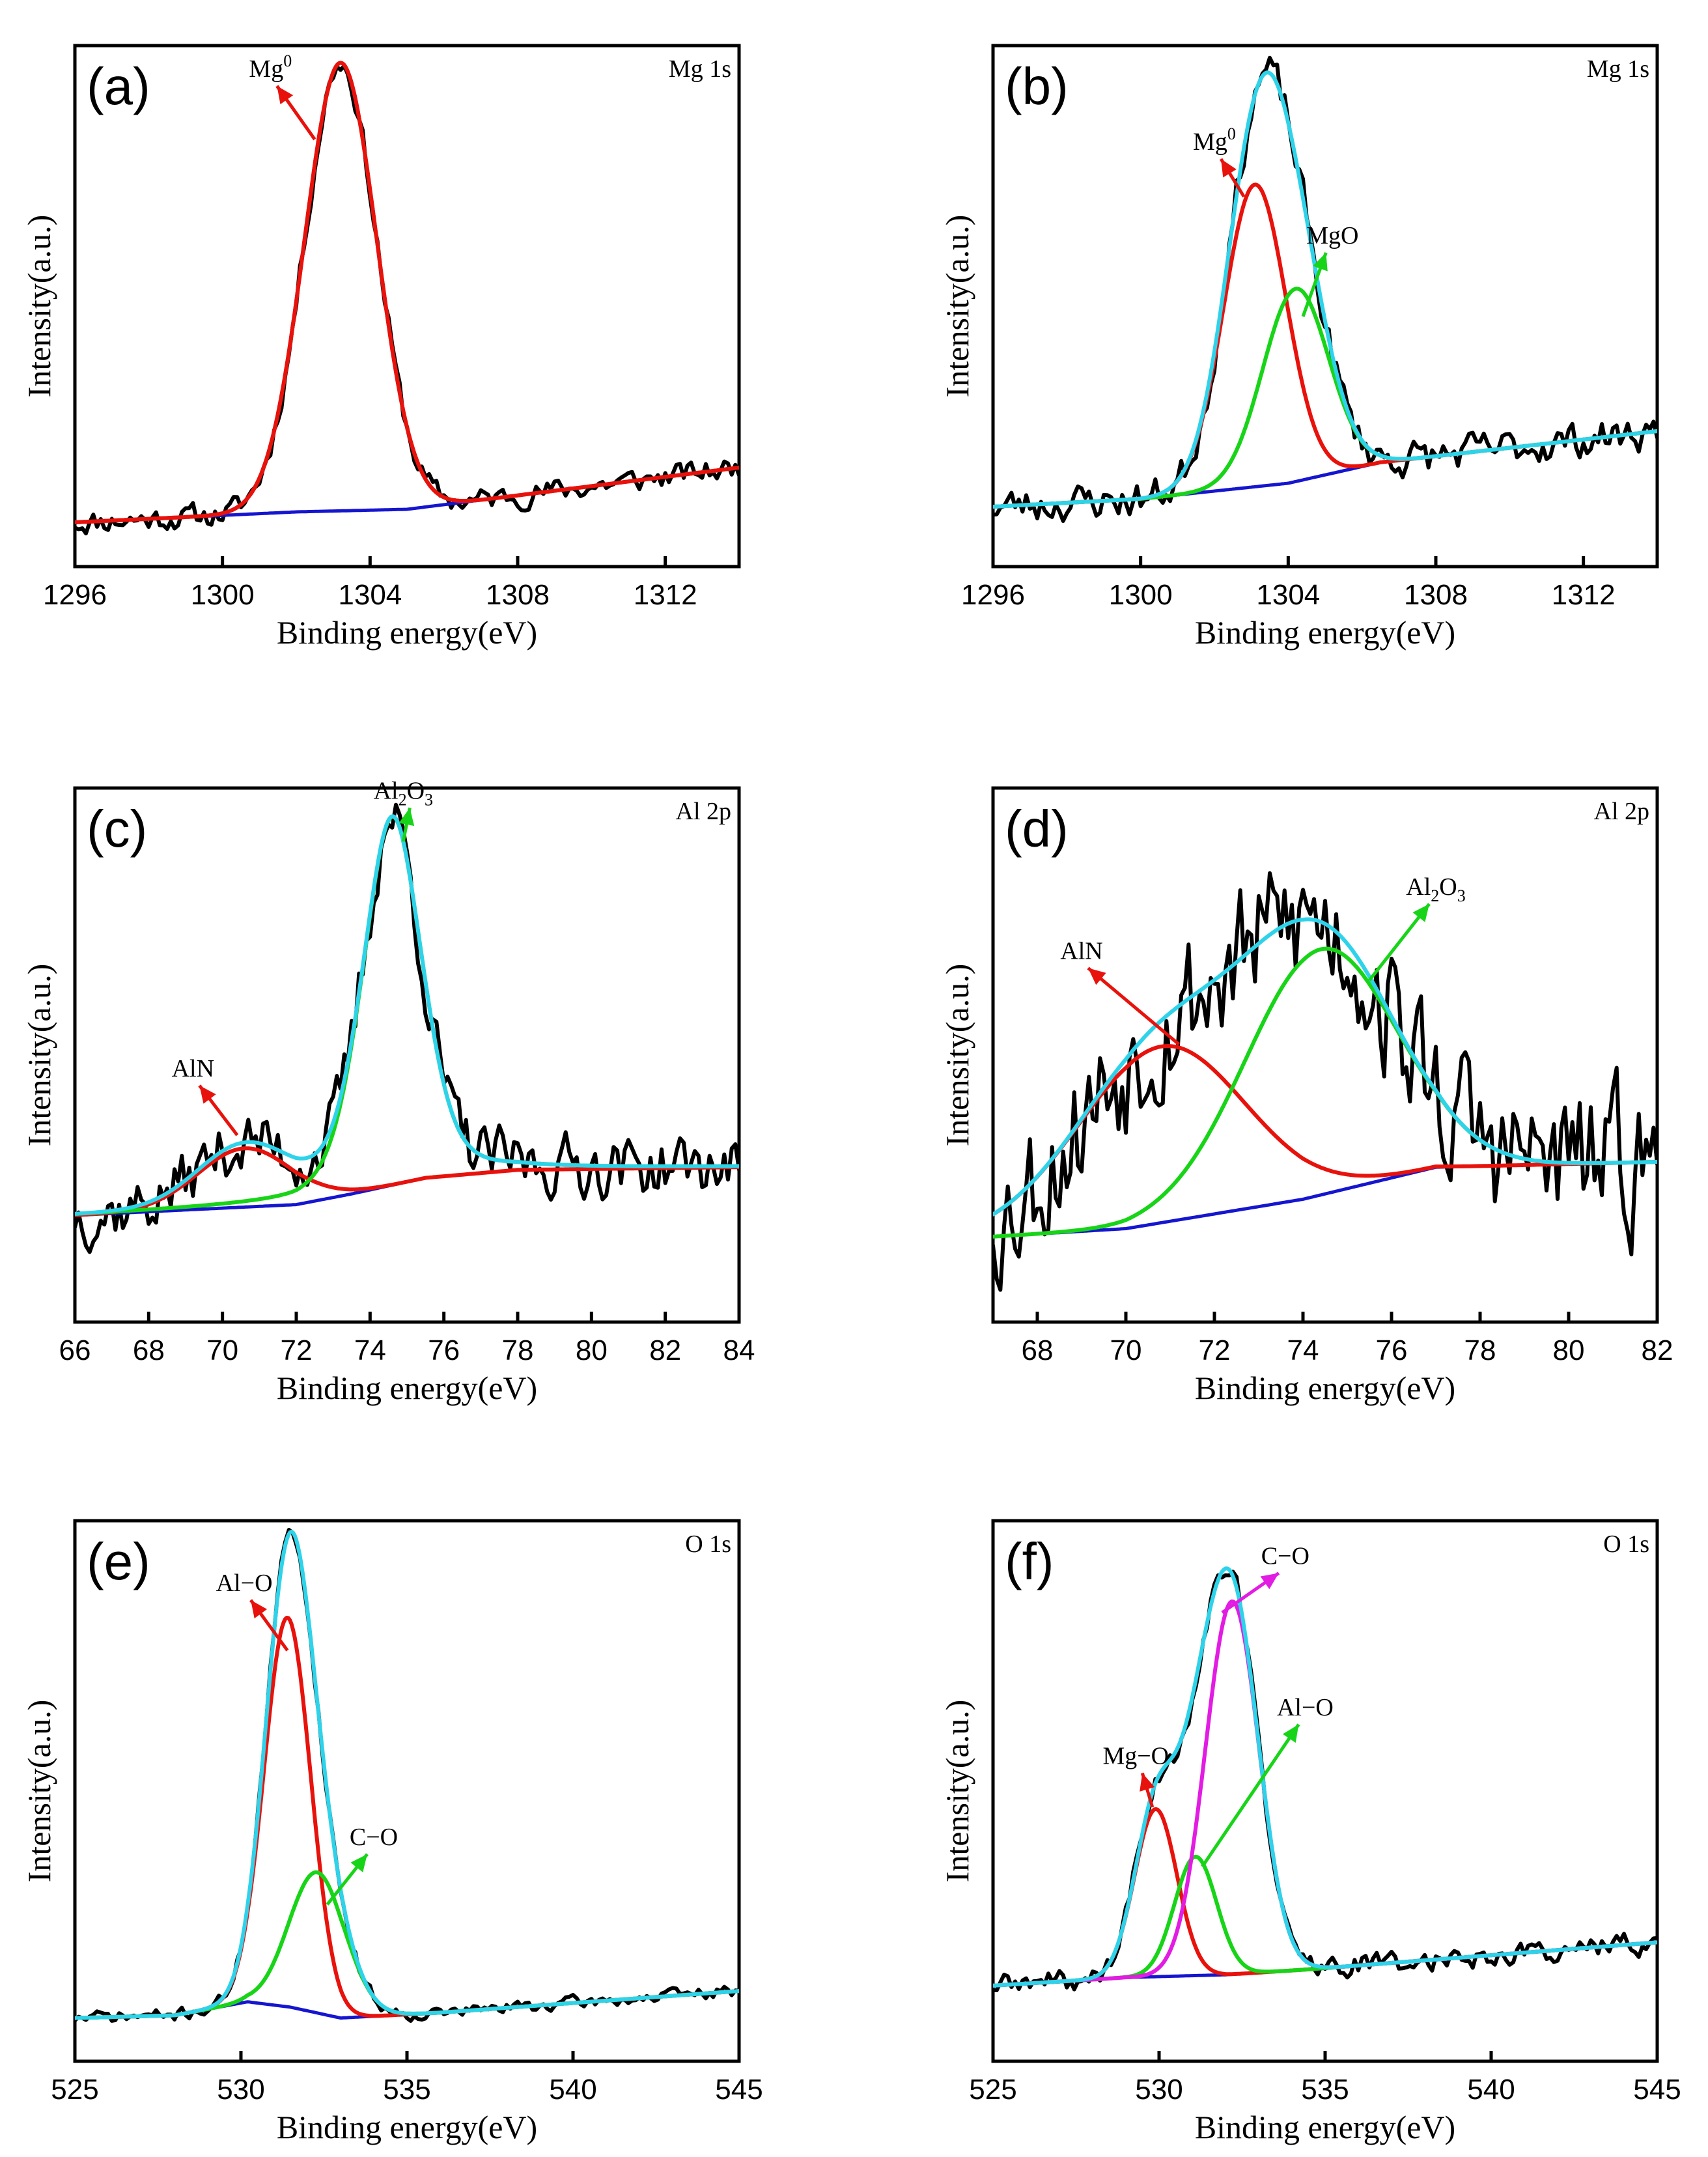 Image resolution: width=1708 pixels, height=2157 pixels. Describe the element at coordinates (739, 1350) in the screenshot. I see `x-tick-label: 84` at that location.